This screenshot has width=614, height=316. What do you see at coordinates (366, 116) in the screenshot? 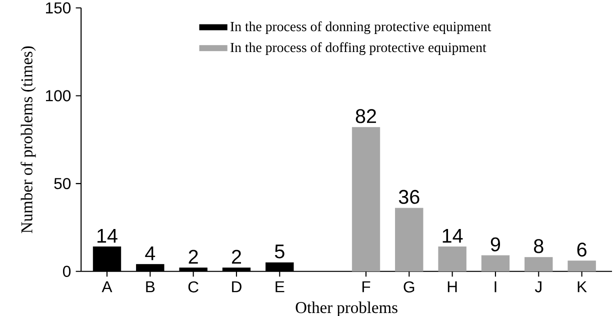
I see `data-label: 82` at bounding box center [366, 116].